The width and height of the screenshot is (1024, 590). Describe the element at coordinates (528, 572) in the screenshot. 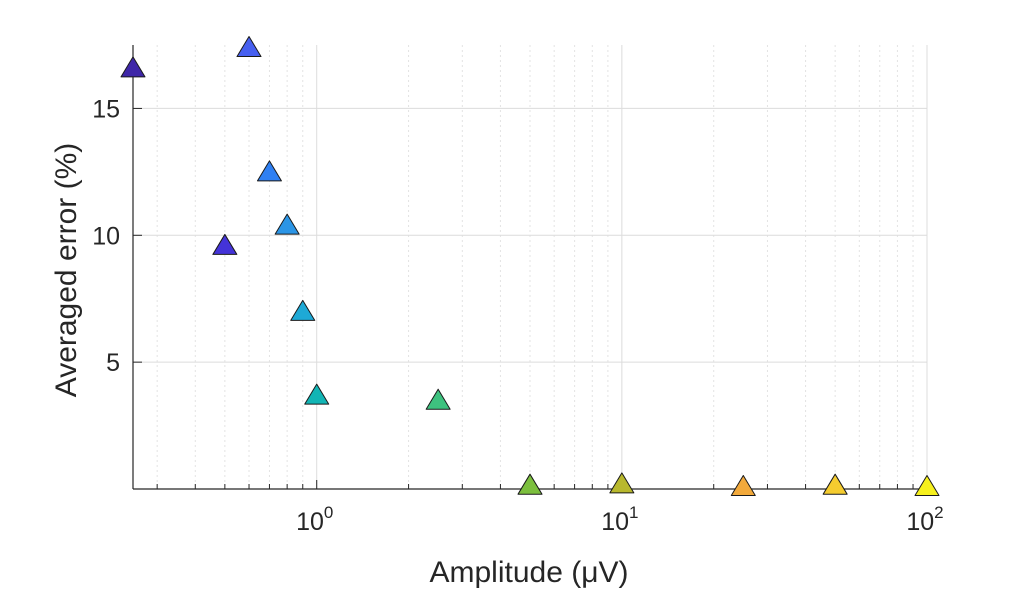

I see `x-axis-label: Amplitude (μV)` at that location.